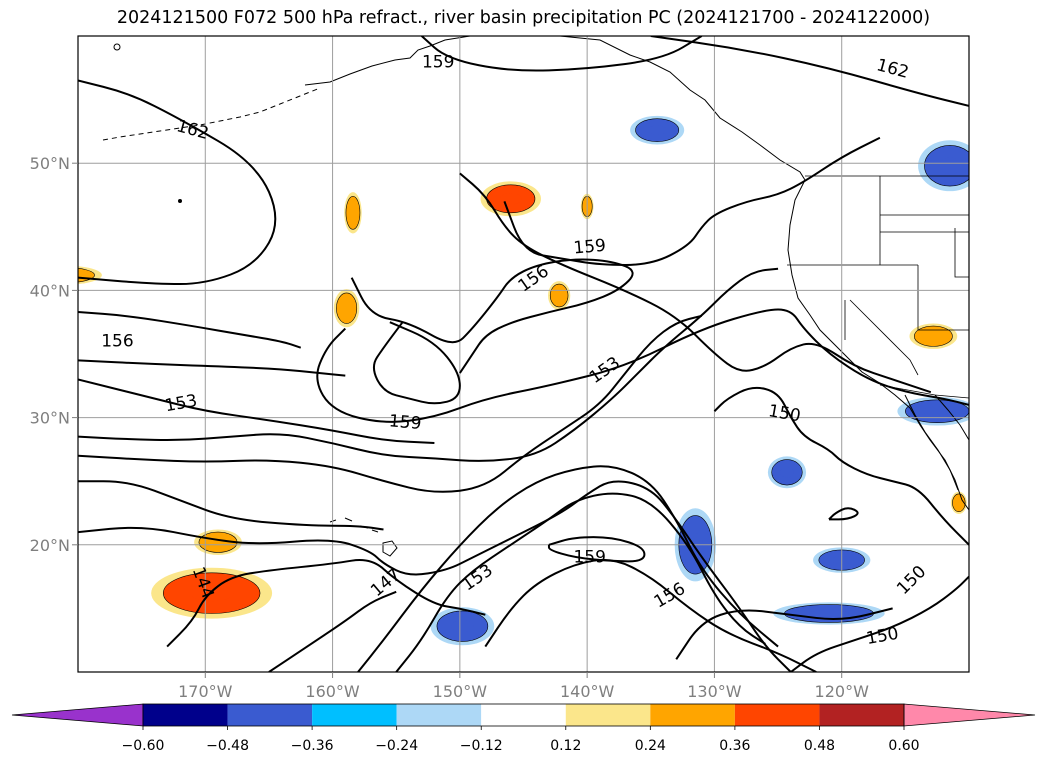 This screenshot has height=765, width=1047. Describe the element at coordinates (587, 691) in the screenshot. I see `x-tick-label: 140°W` at that location.